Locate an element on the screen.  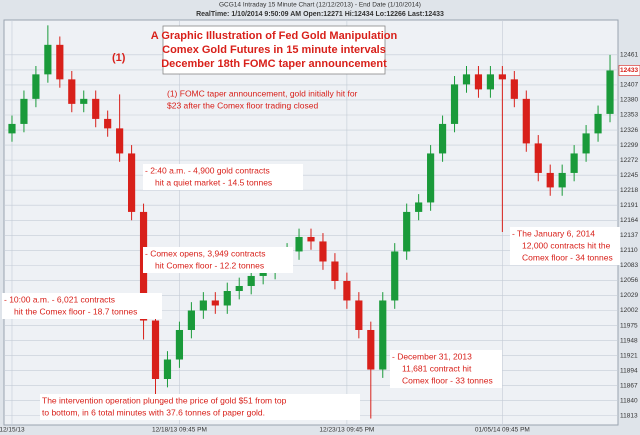
annotation: 12,000 contracts hit the is located at coordinates (566, 245).